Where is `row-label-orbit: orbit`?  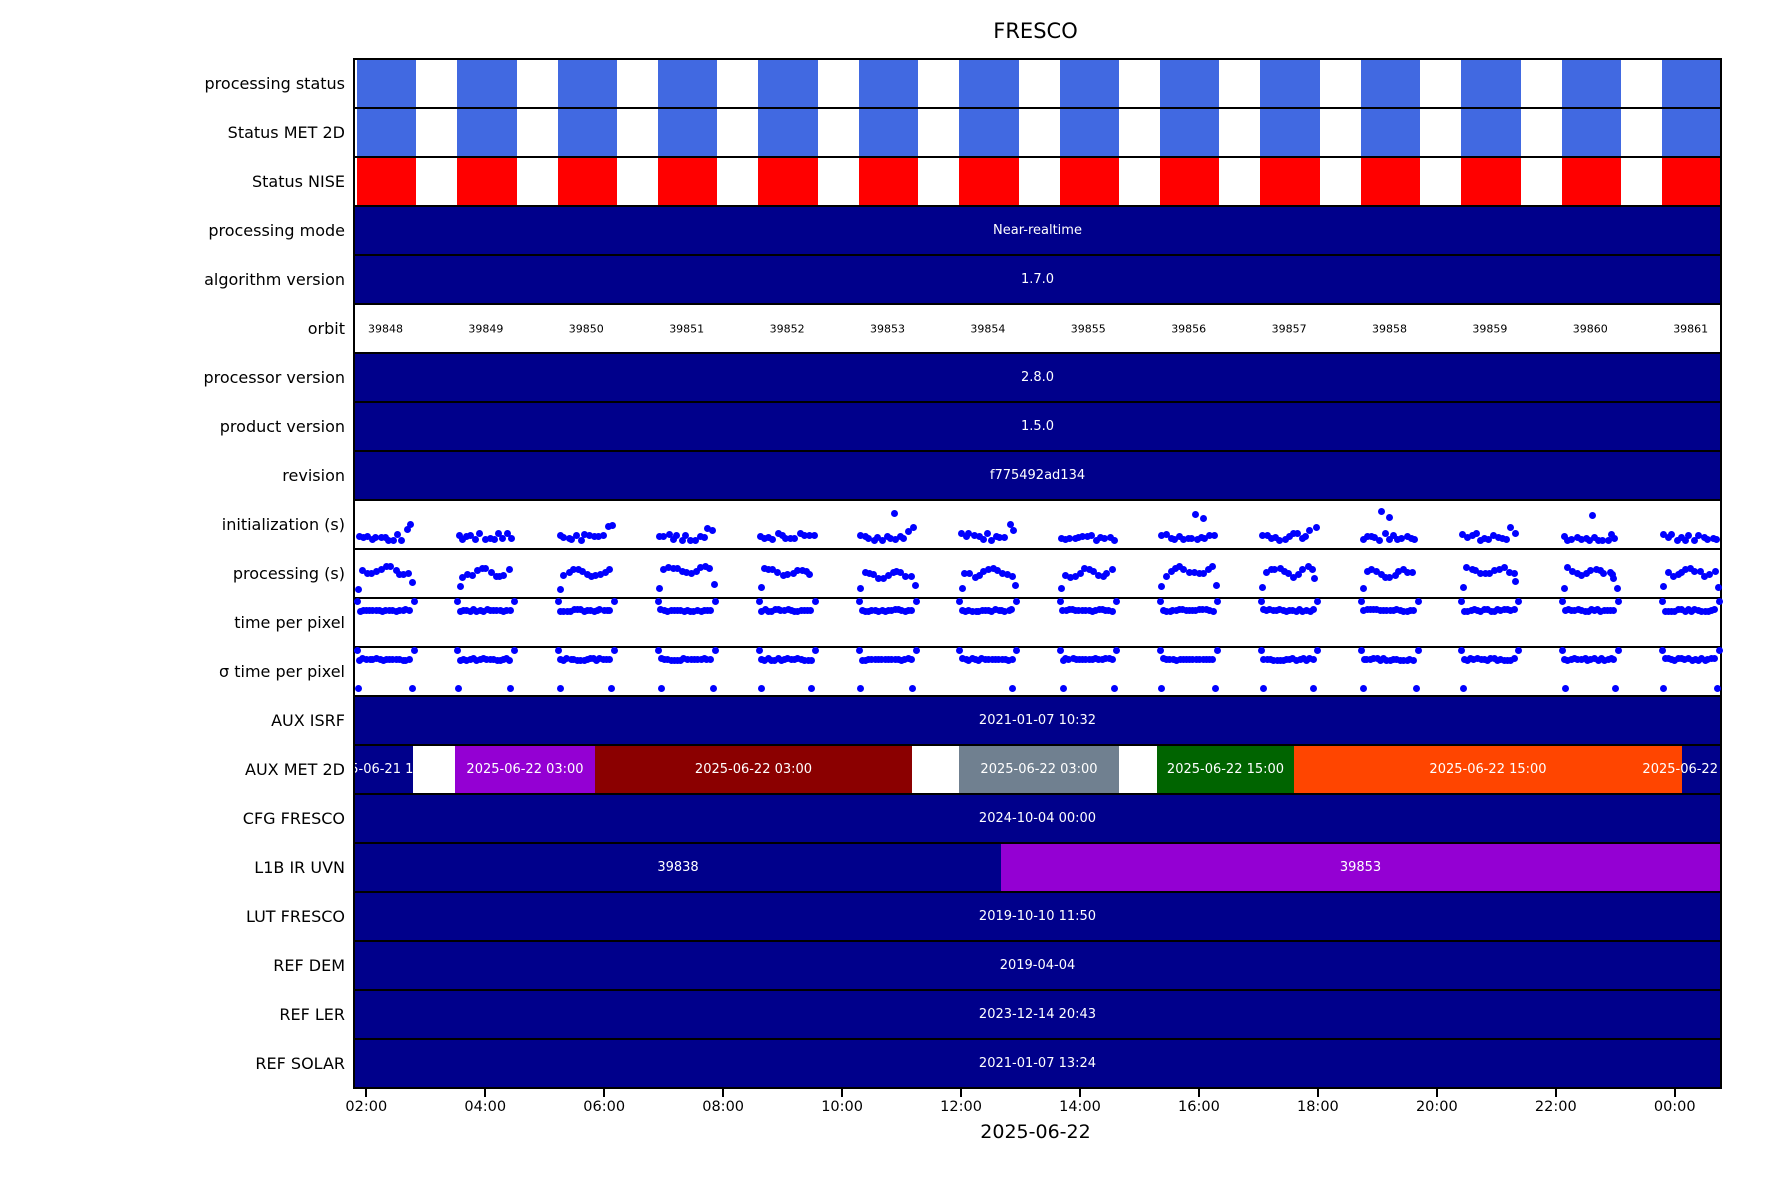
row-label-orbit: orbit is located at coordinates (326, 328).